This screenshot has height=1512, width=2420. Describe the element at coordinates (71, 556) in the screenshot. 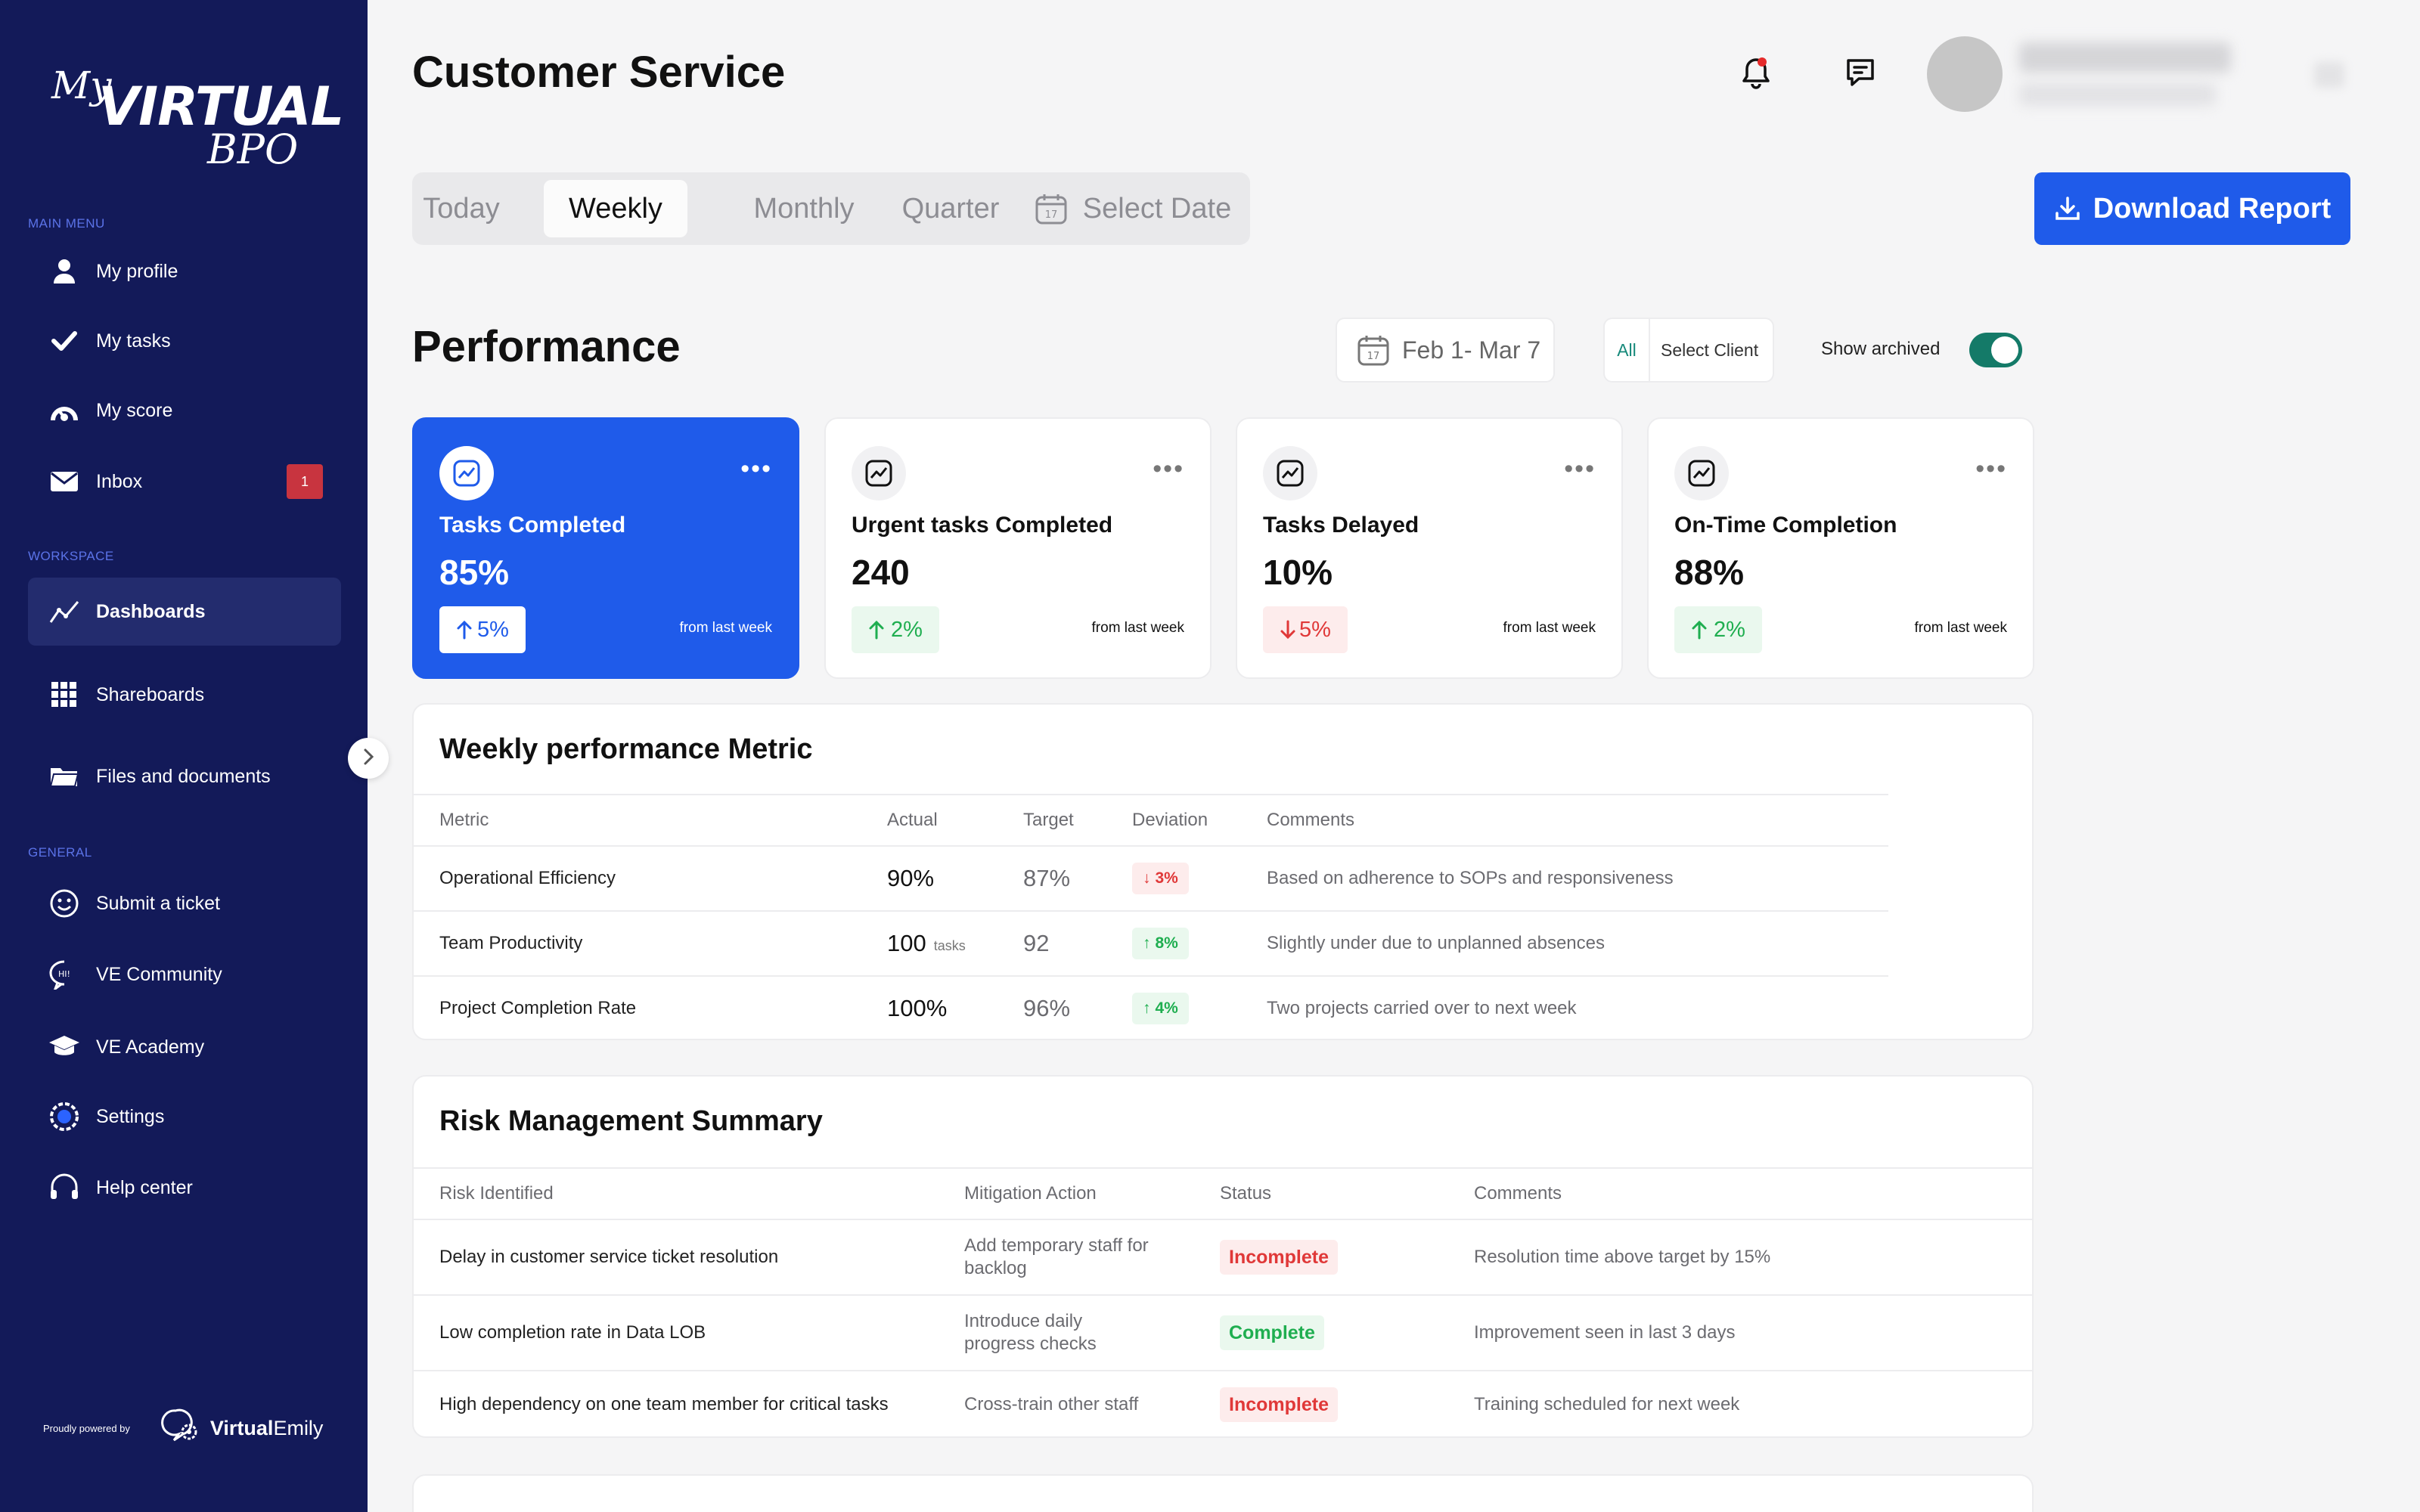

I see `section-label-workspace: WORKSPACE` at that location.